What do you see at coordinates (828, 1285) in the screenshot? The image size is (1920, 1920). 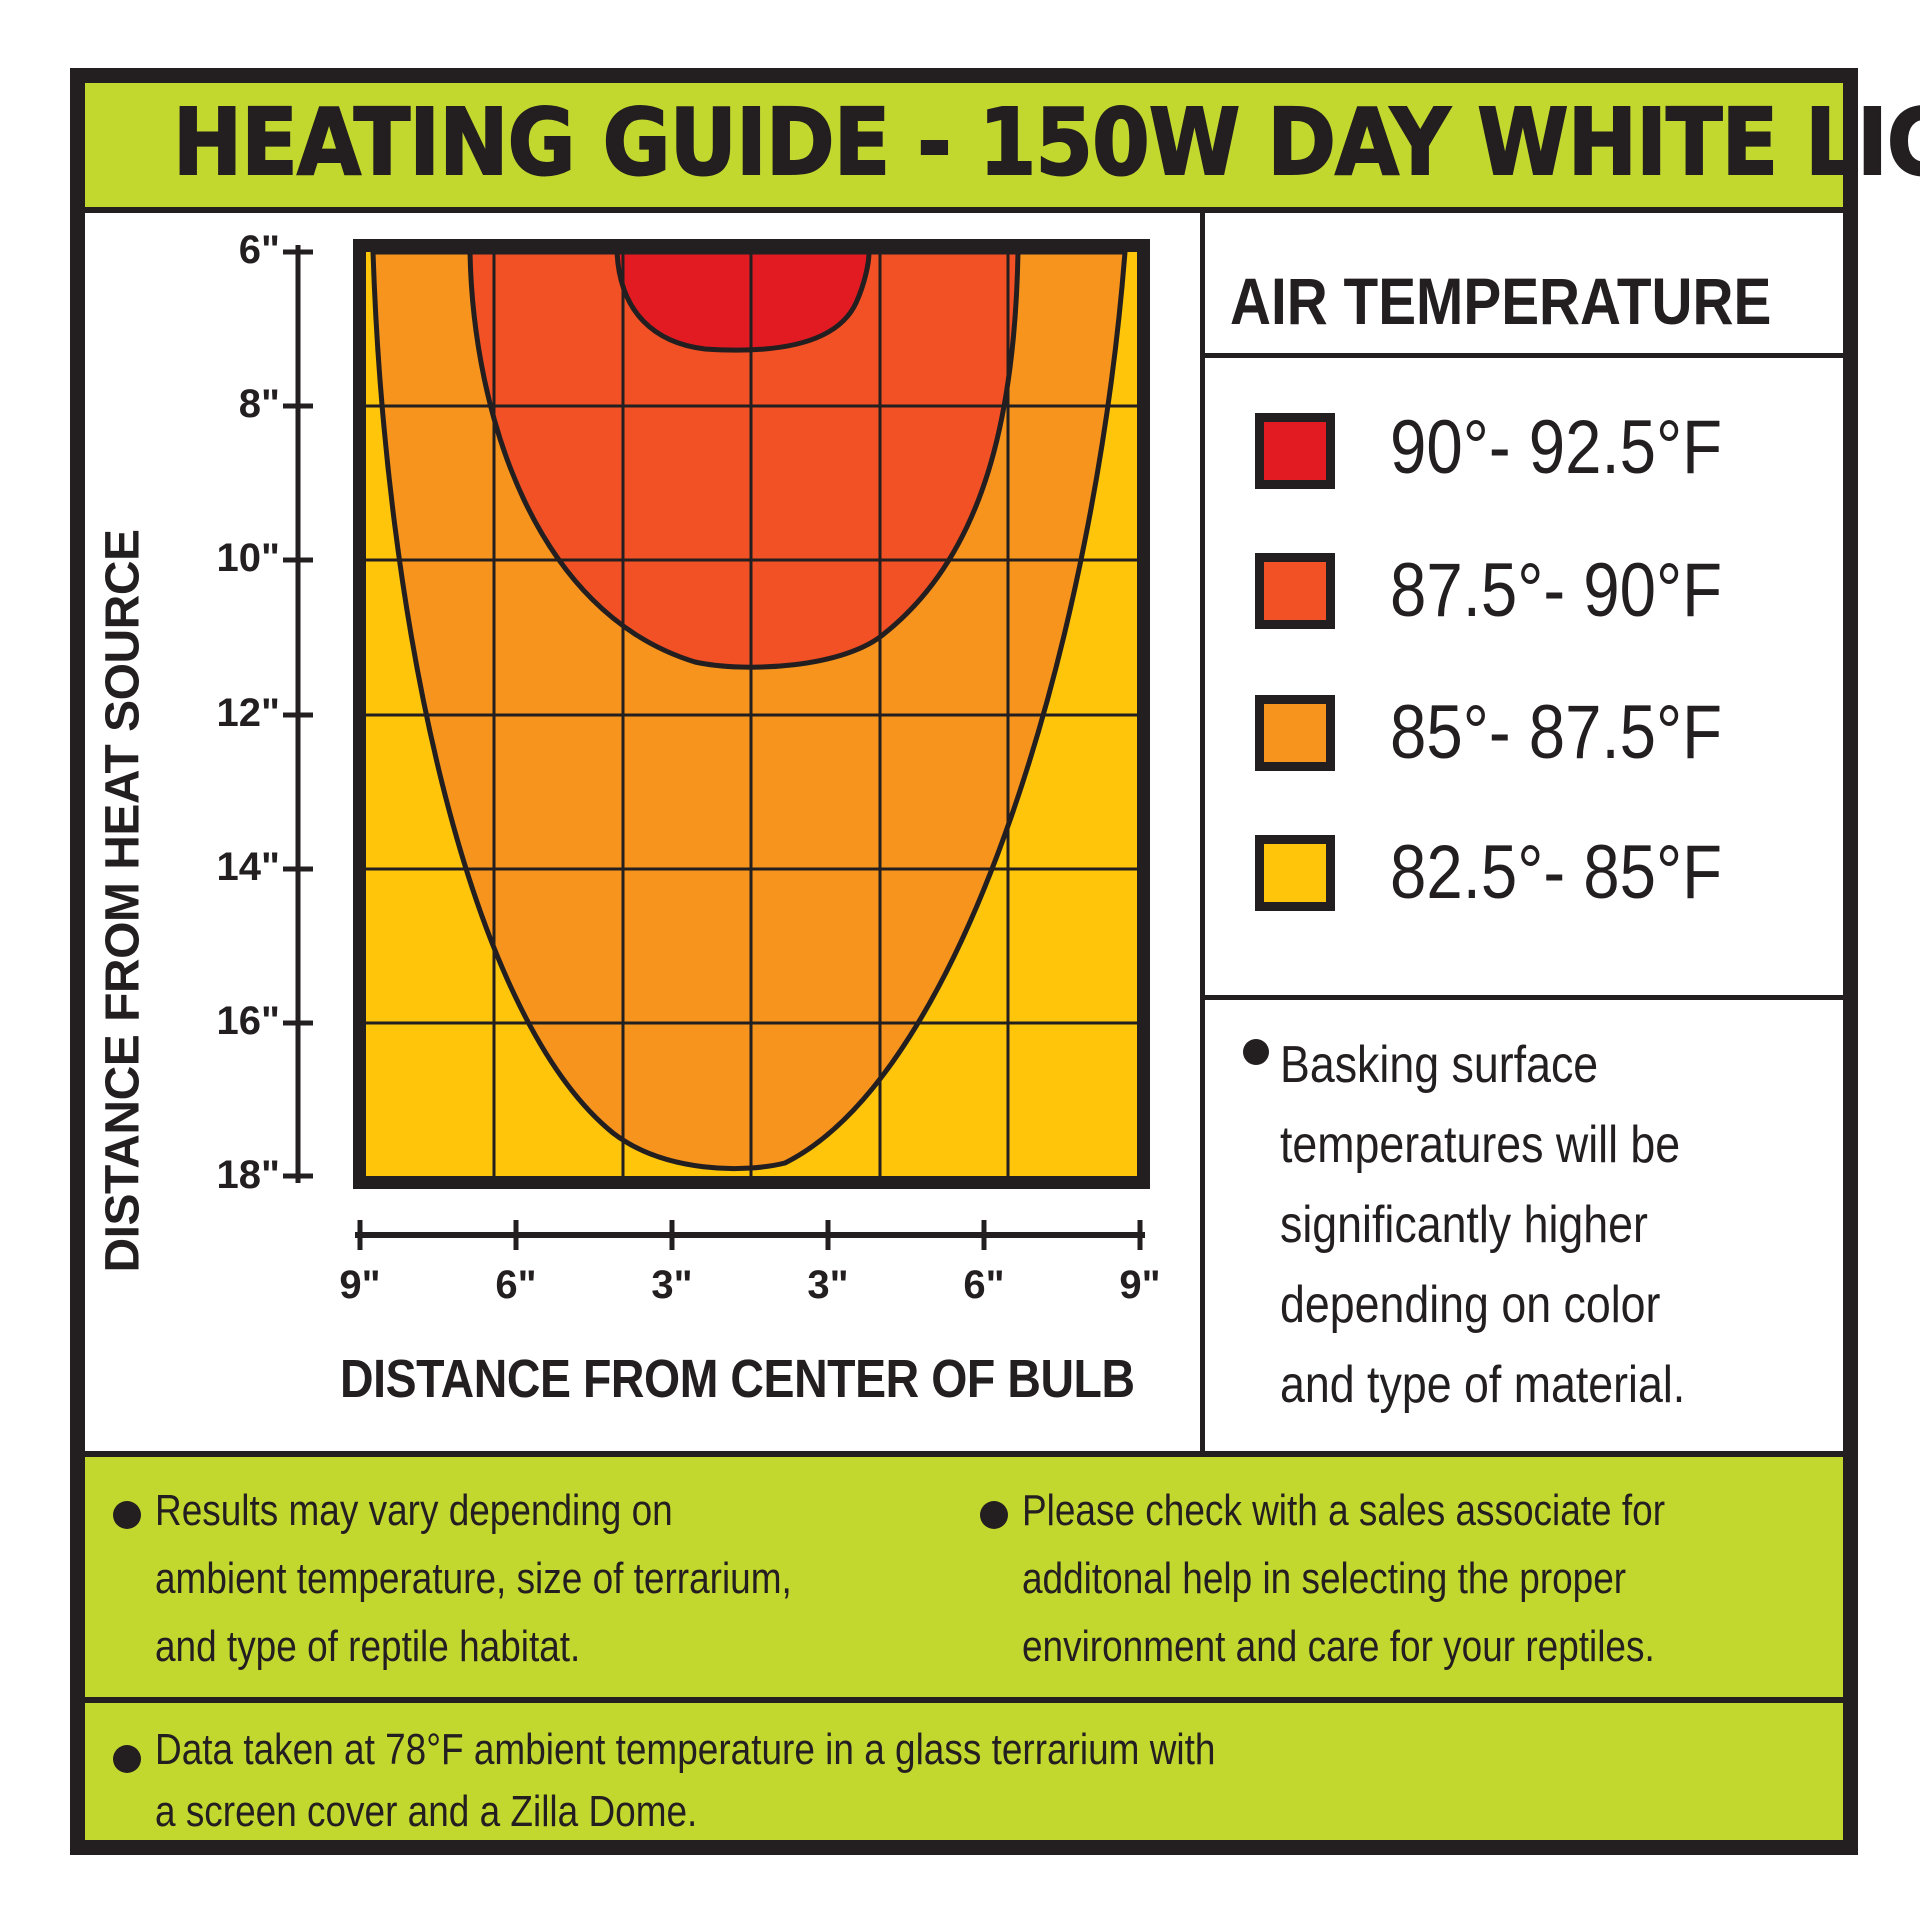 I see `x-tick-right-3: 3"` at bounding box center [828, 1285].